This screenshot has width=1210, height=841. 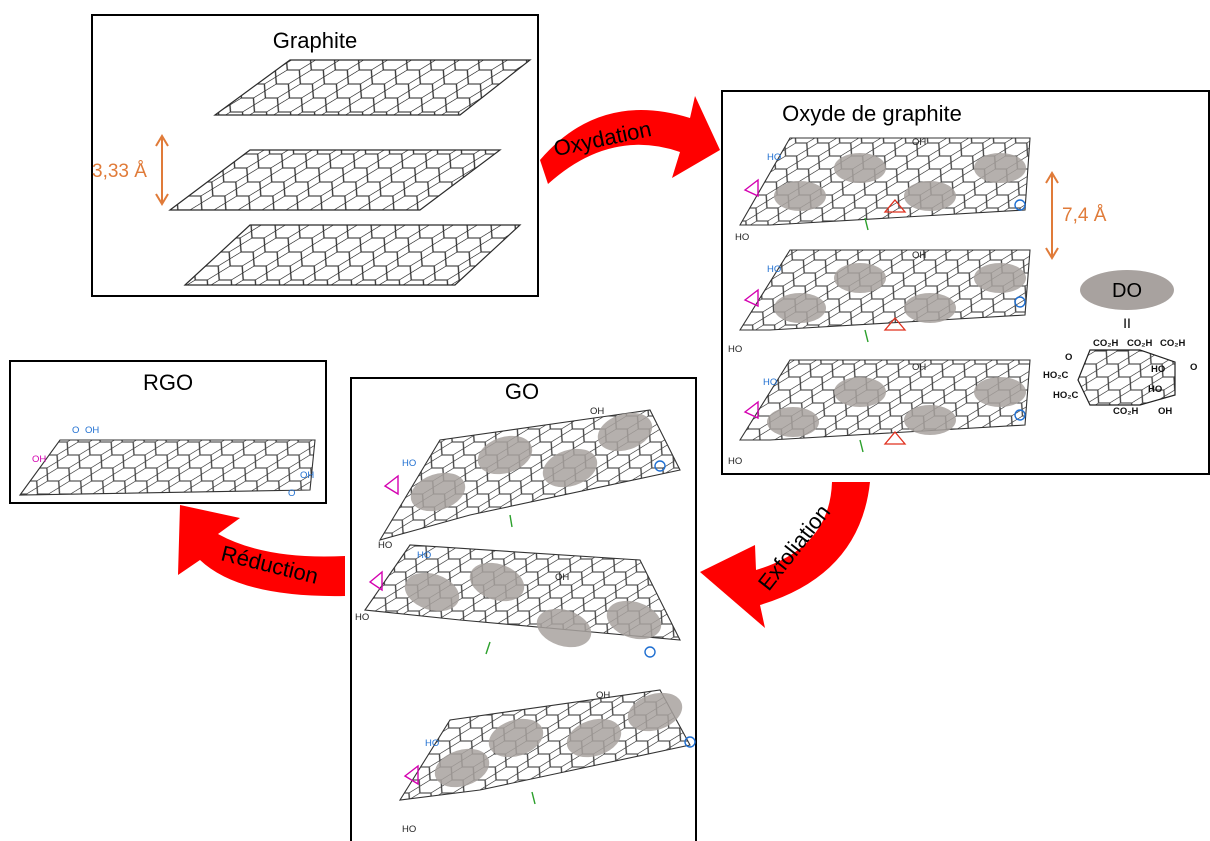 I want to click on do-ellipse, so click(x=1127, y=290).